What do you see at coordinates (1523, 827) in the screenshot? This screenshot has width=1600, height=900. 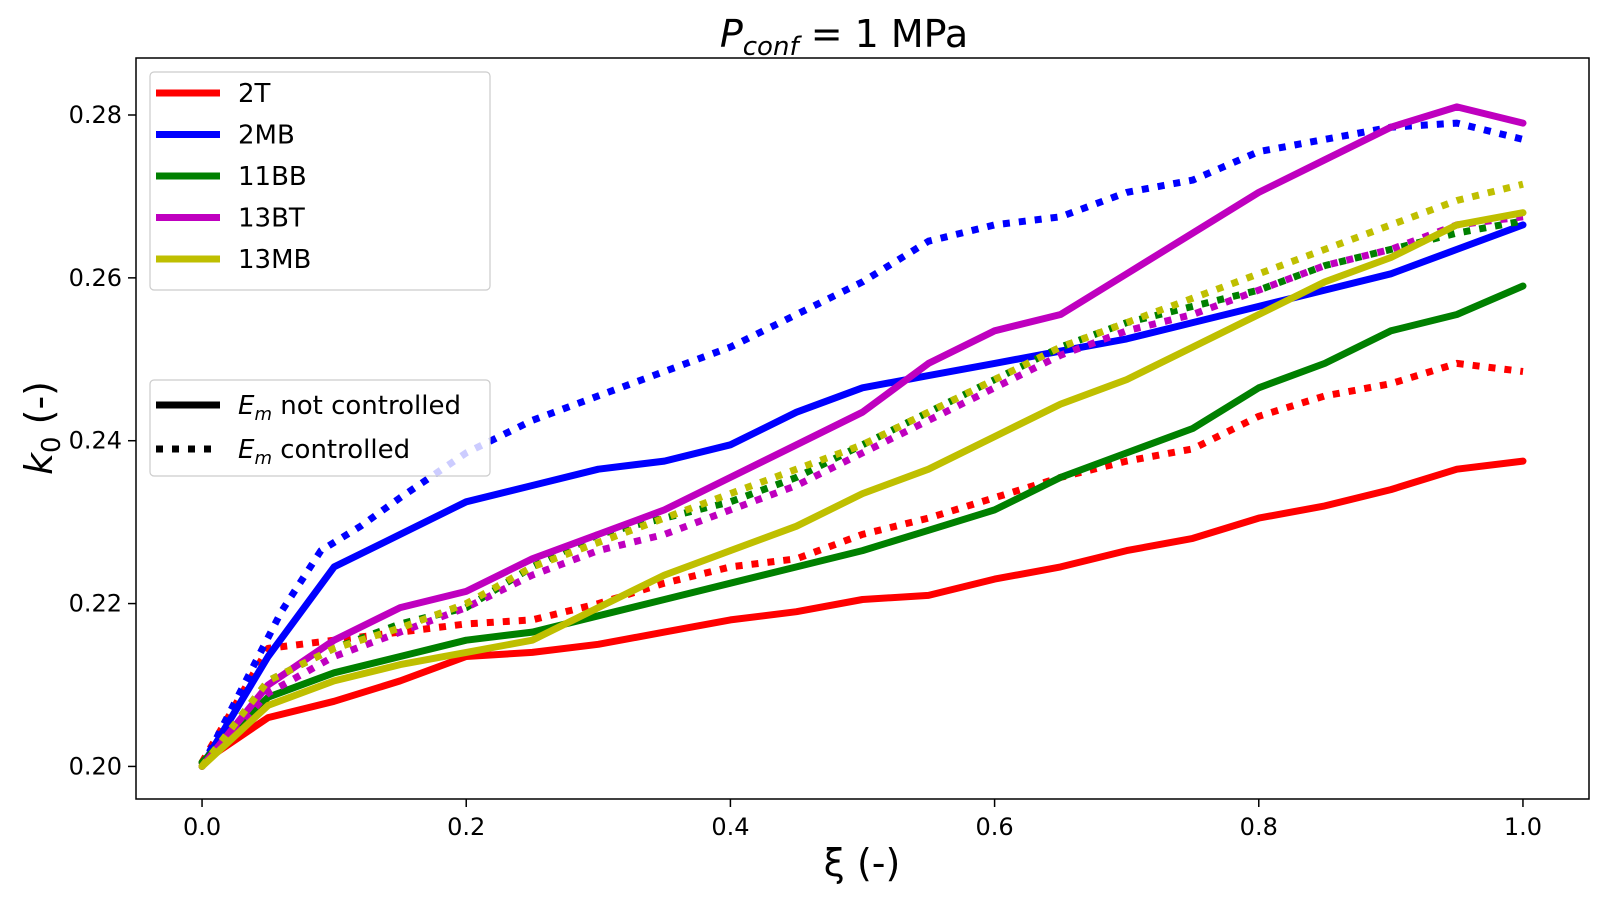 I see `x-tick-label: 1.0` at bounding box center [1523, 827].